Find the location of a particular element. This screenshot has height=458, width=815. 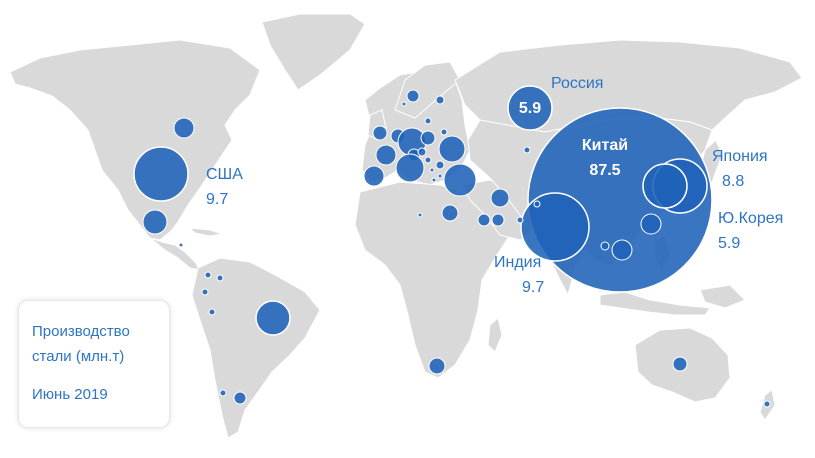

label-india-name: Индия is located at coordinates (517, 263).